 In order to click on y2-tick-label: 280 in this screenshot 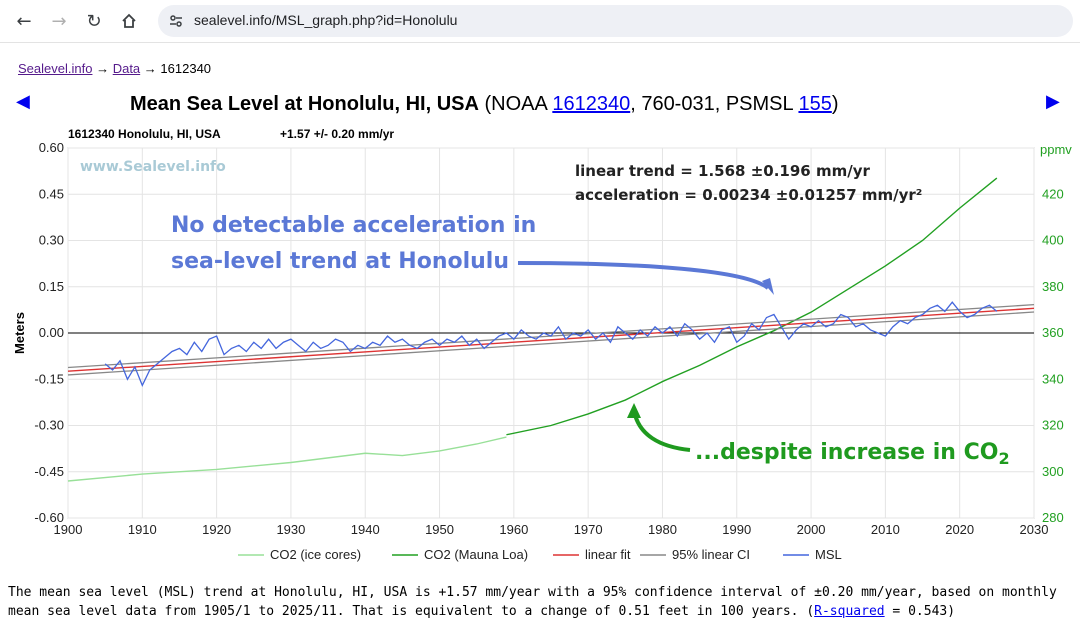, I will do `click(1053, 517)`.